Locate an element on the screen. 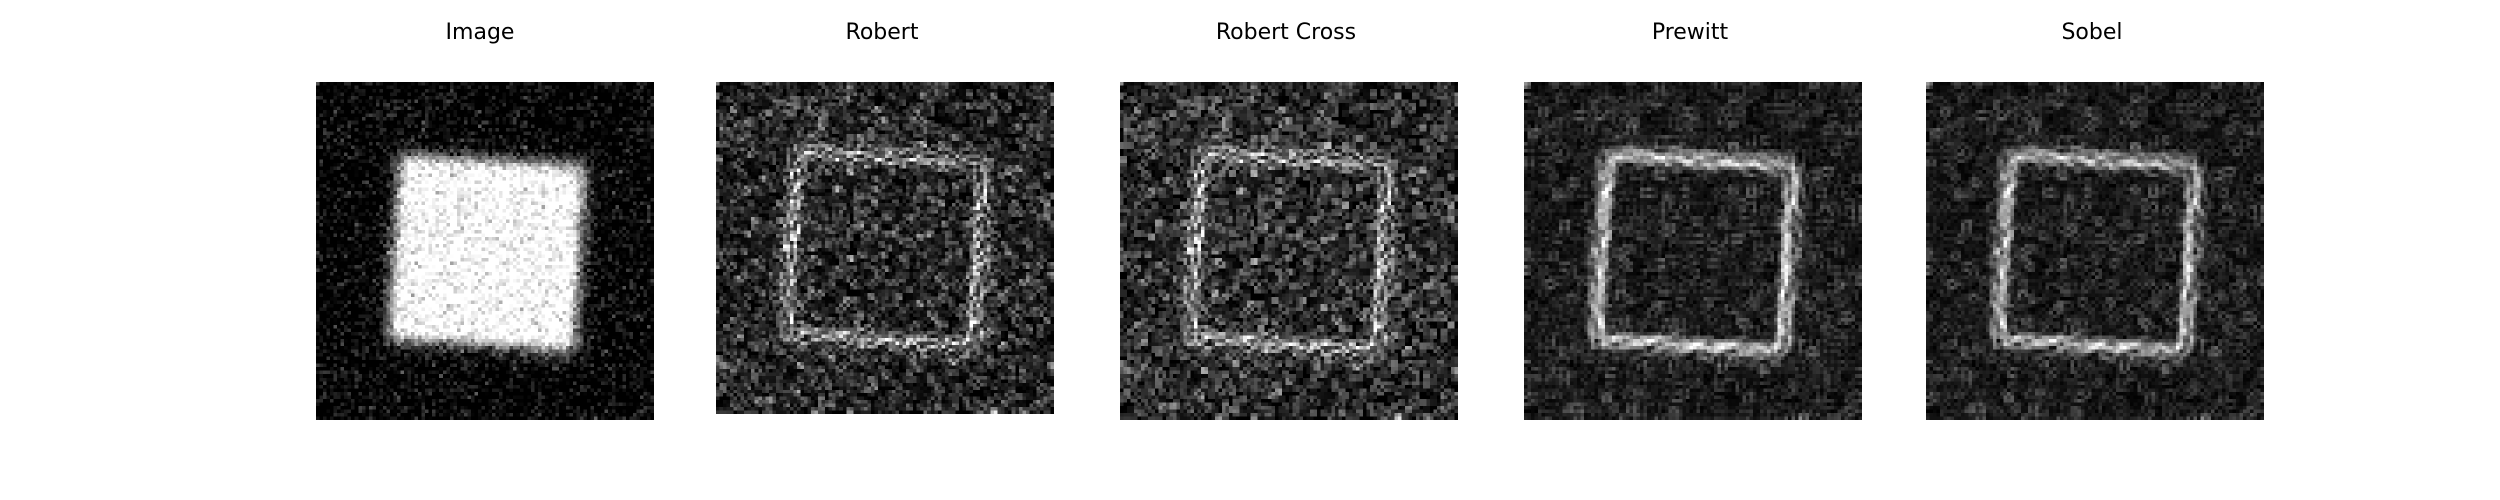 The height and width of the screenshot is (500, 2500). panel-robert-cross: Robert Cross is located at coordinates (1287, 215).